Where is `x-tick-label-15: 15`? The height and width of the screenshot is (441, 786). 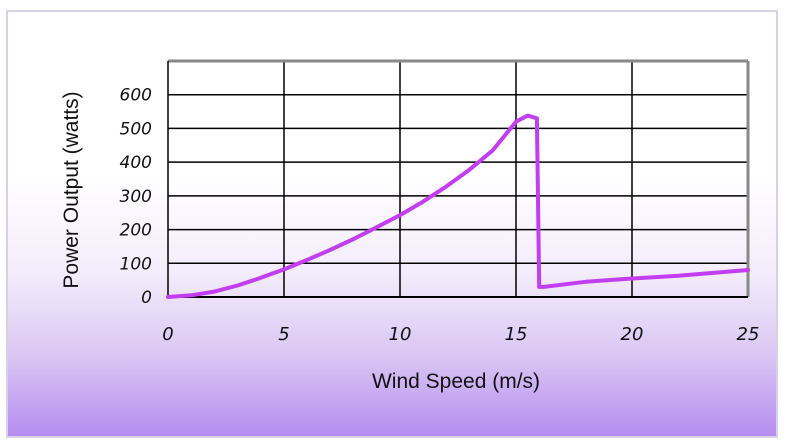
x-tick-label-15: 15 is located at coordinates (516, 334).